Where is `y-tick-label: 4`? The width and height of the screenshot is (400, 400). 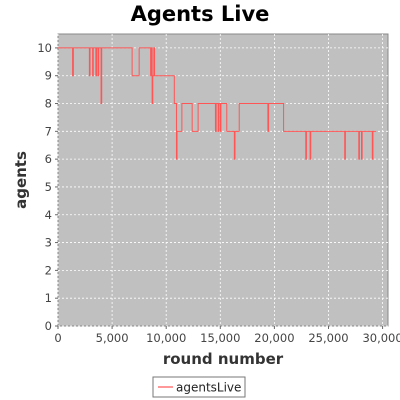 y-tick-label: 4 is located at coordinates (48, 215).